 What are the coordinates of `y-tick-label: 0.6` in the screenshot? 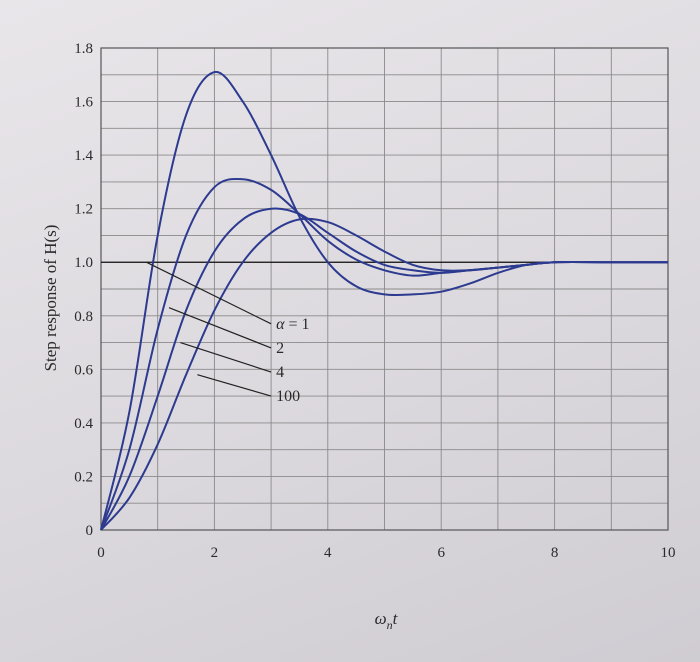 It's located at (83, 370).